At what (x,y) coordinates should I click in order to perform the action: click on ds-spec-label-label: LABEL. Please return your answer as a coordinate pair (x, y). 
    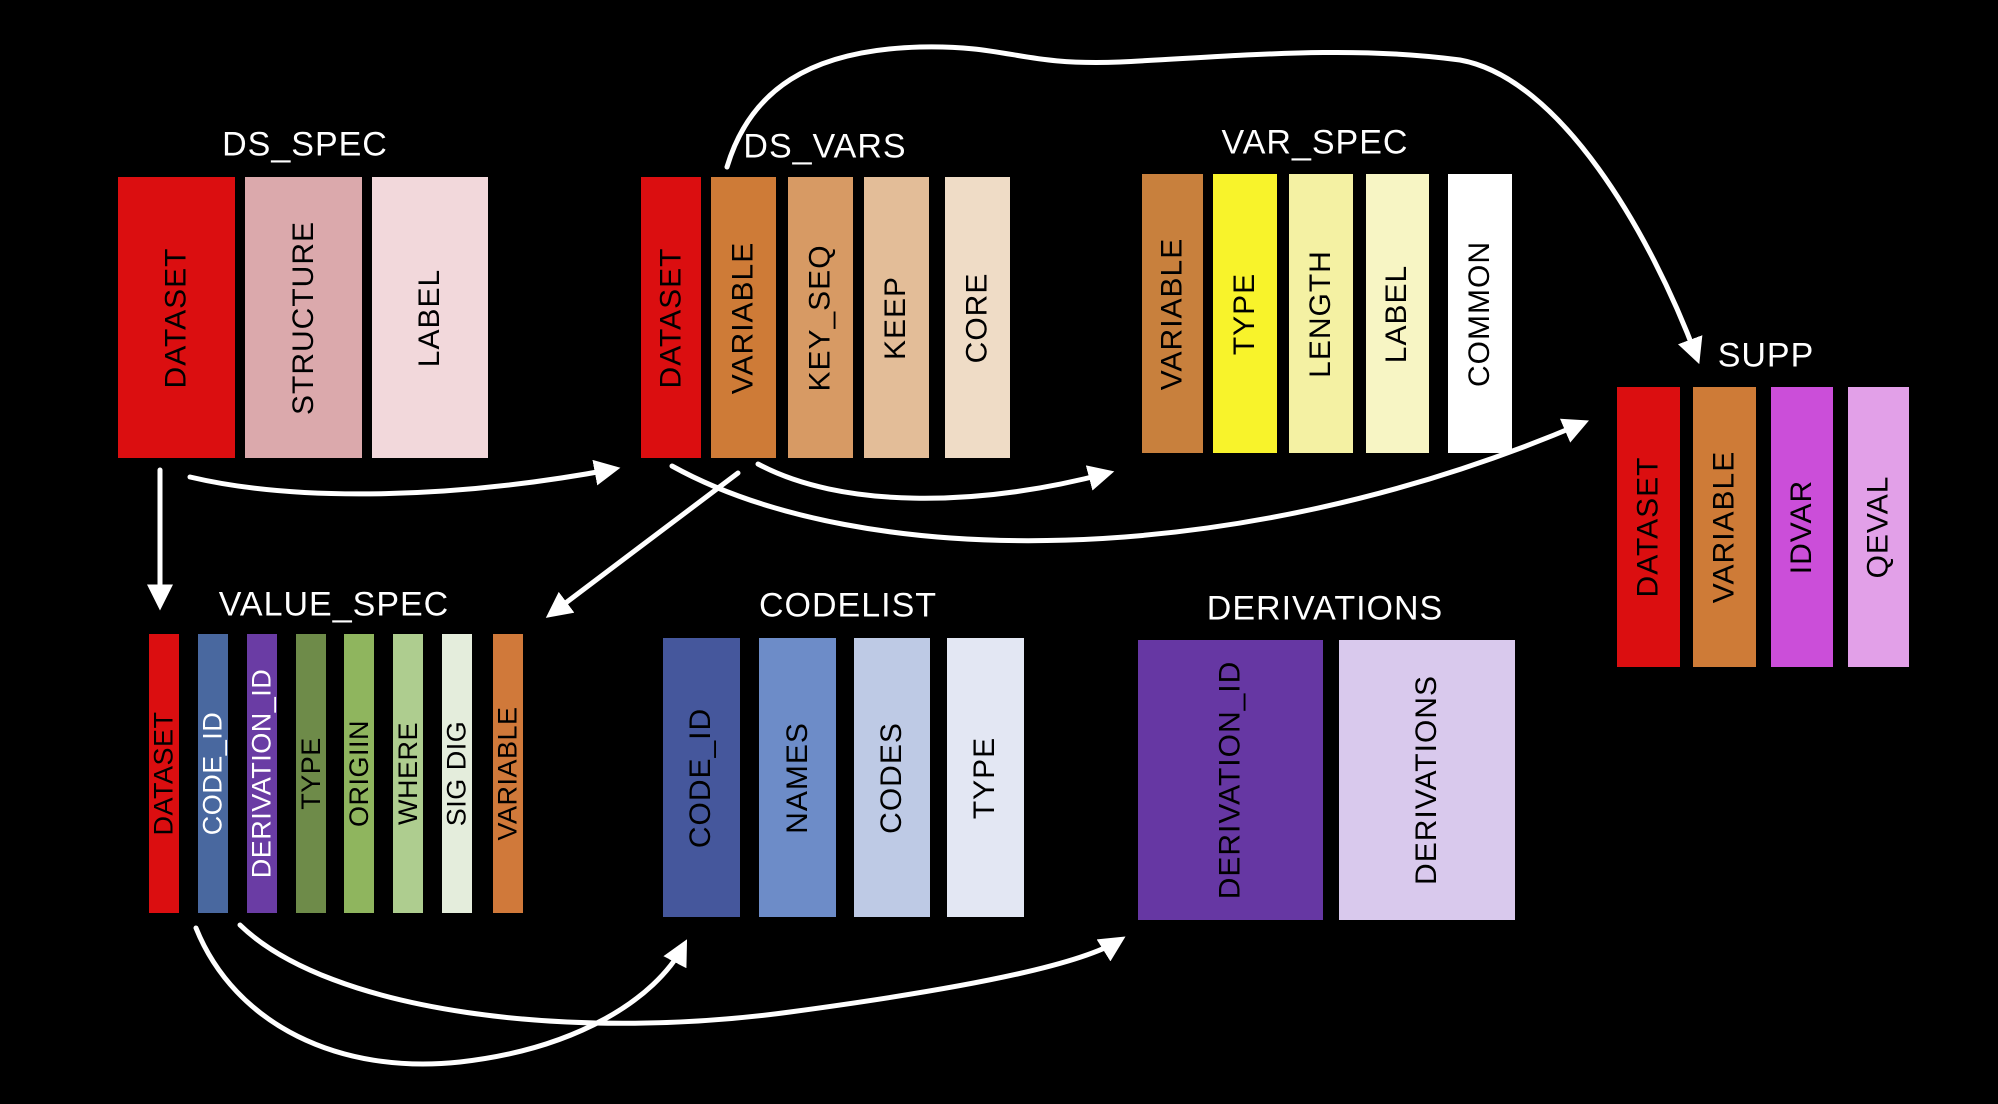
    Looking at the image, I should click on (429, 317).